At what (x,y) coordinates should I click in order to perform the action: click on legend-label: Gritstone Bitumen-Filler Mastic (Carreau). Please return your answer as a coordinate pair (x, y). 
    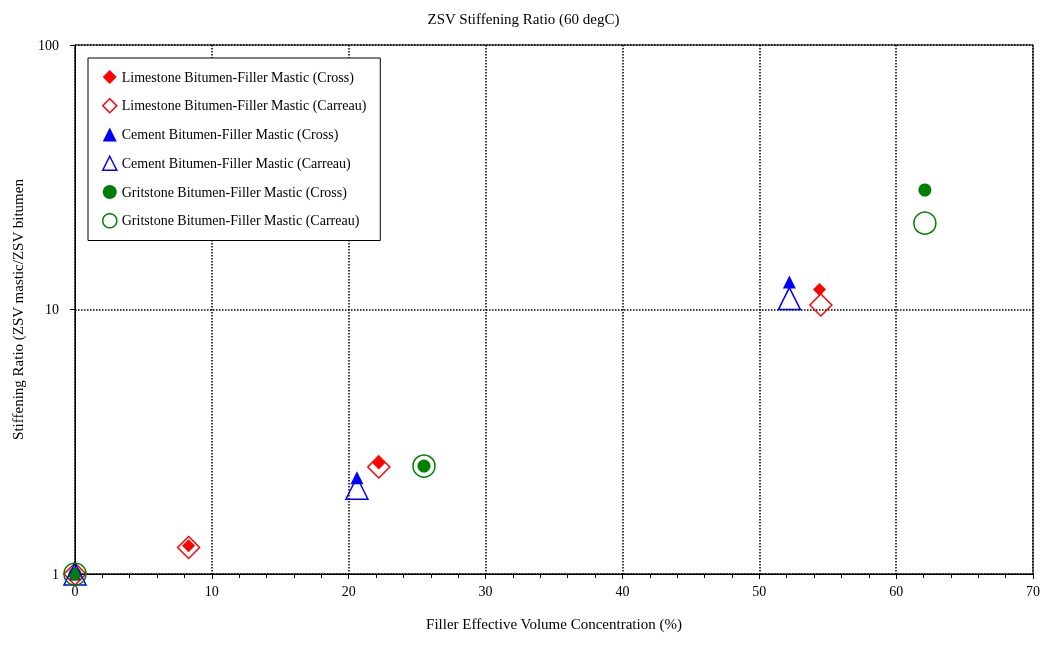
    Looking at the image, I should click on (240, 221).